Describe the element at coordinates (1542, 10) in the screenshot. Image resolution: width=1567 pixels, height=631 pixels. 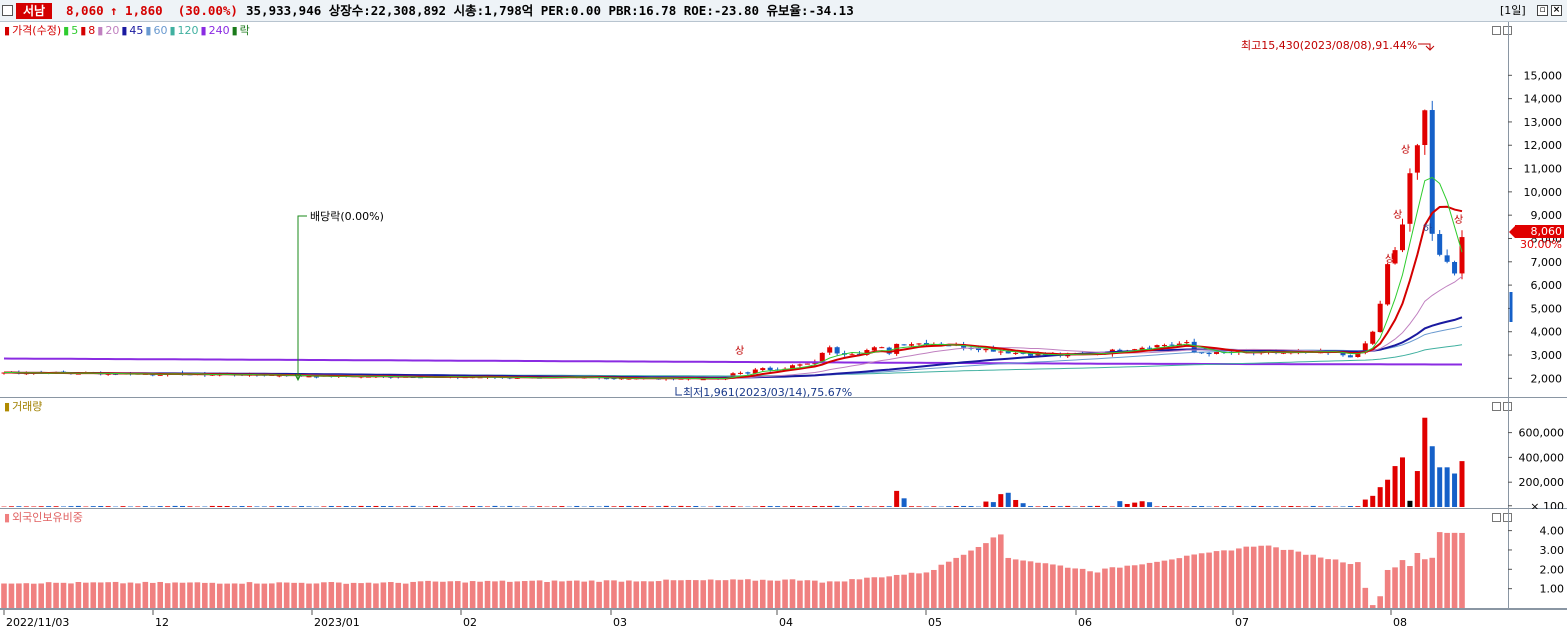
I see `restore-window-button: ▫` at that location.